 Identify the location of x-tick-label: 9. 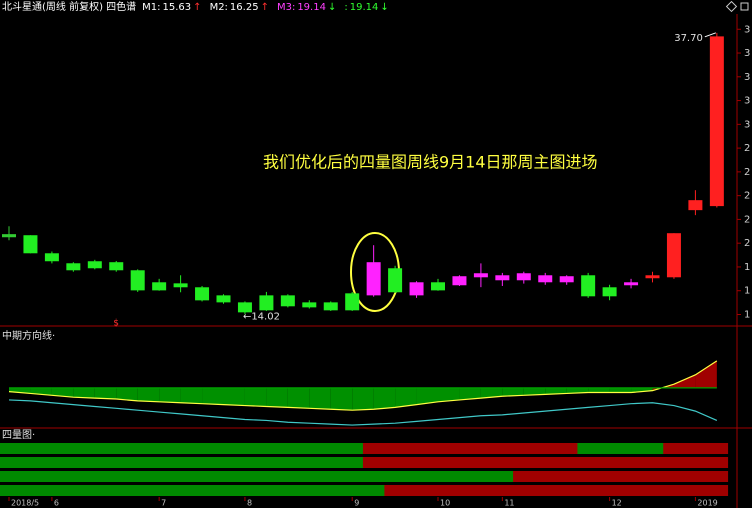
(356, 503).